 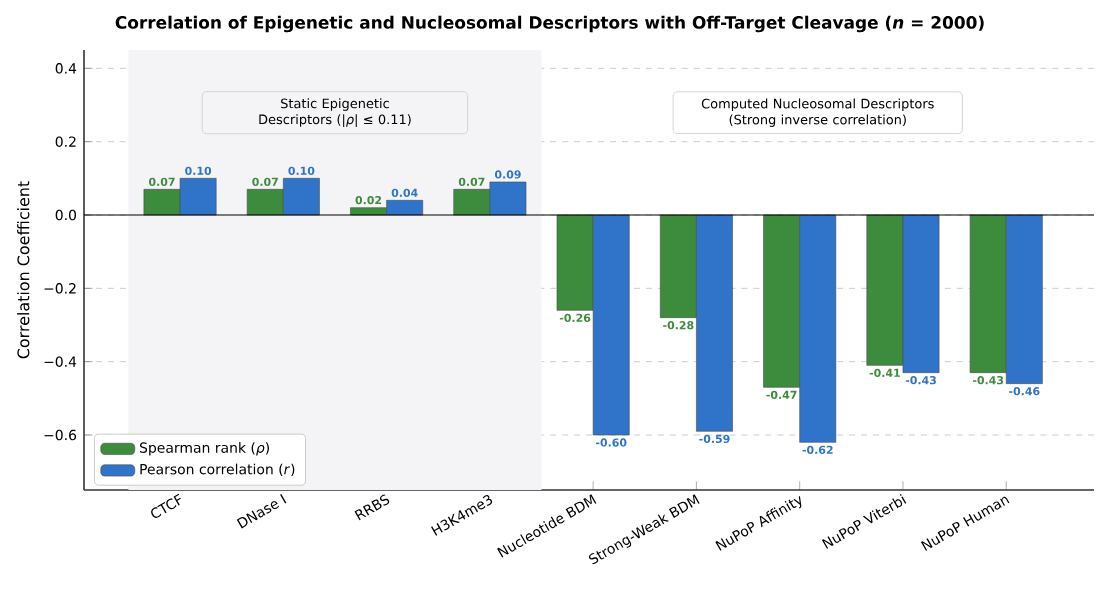 What do you see at coordinates (549, 24) in the screenshot?
I see `chart-title: Correlation of Epigenetic and Nucleosomal Descriptors with Off-Target Cleavage (n = 2000)` at bounding box center [549, 24].